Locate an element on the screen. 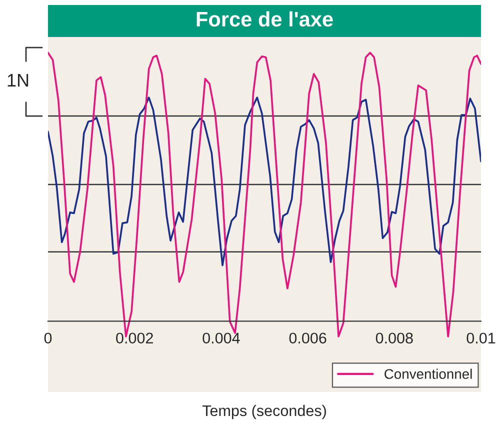 The image size is (497, 428). x-tick-label: 0.004 is located at coordinates (221, 338).